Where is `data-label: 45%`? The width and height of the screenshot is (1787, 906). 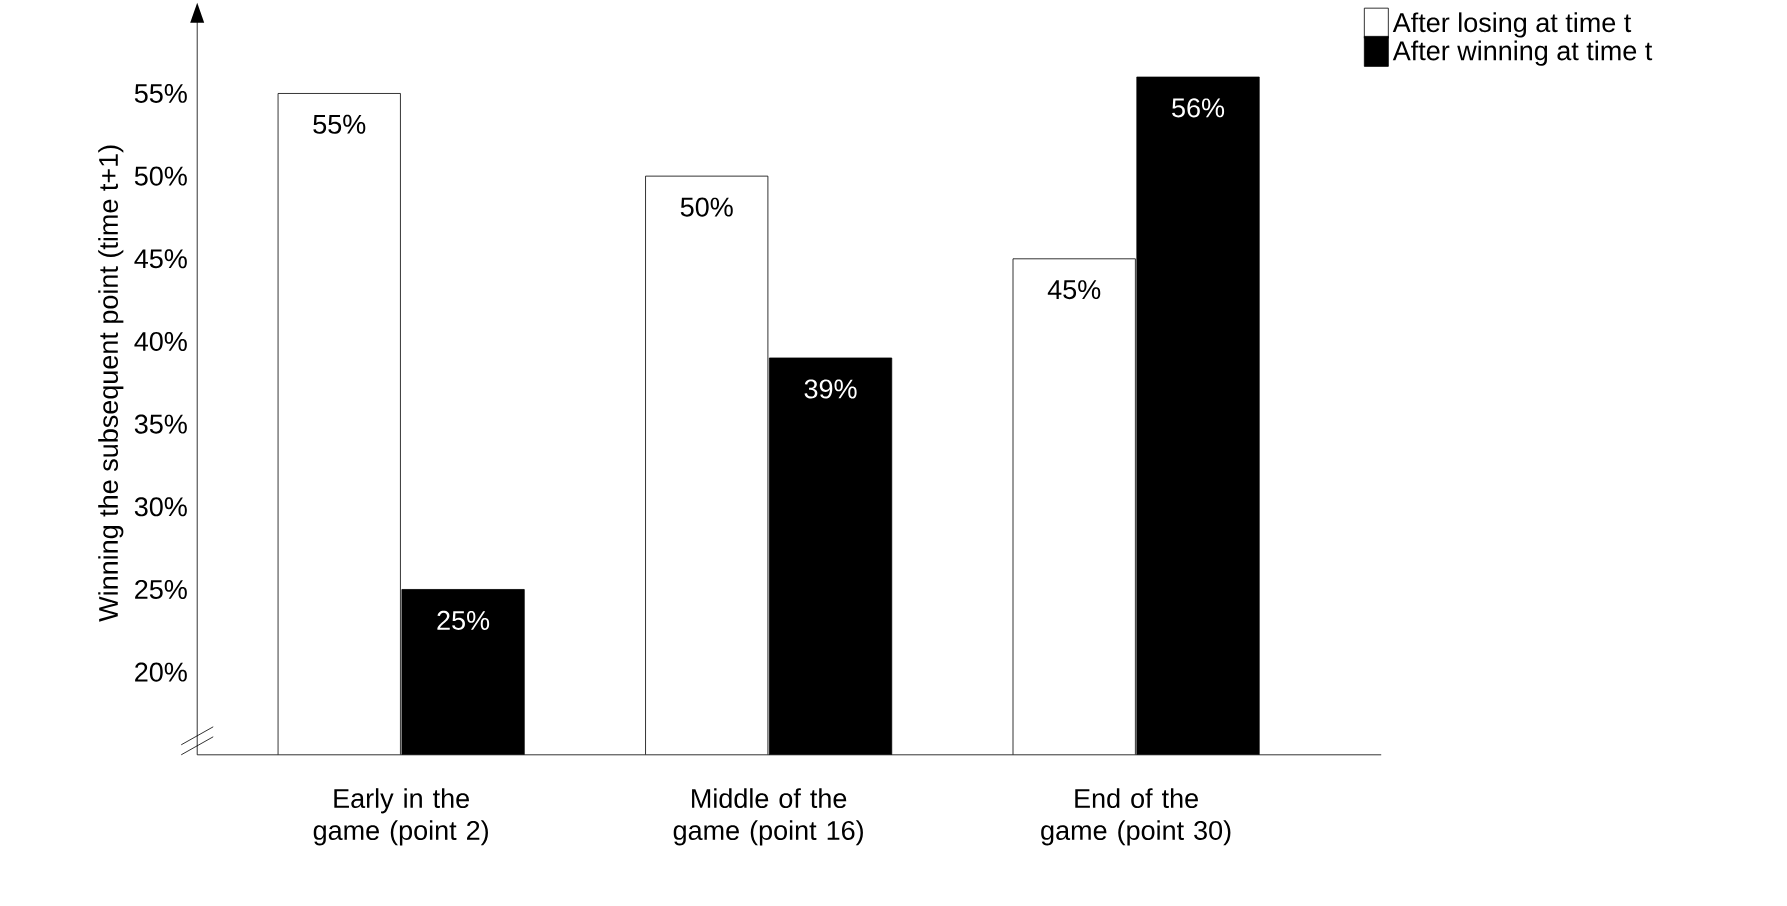
data-label: 45% is located at coordinates (1074, 290).